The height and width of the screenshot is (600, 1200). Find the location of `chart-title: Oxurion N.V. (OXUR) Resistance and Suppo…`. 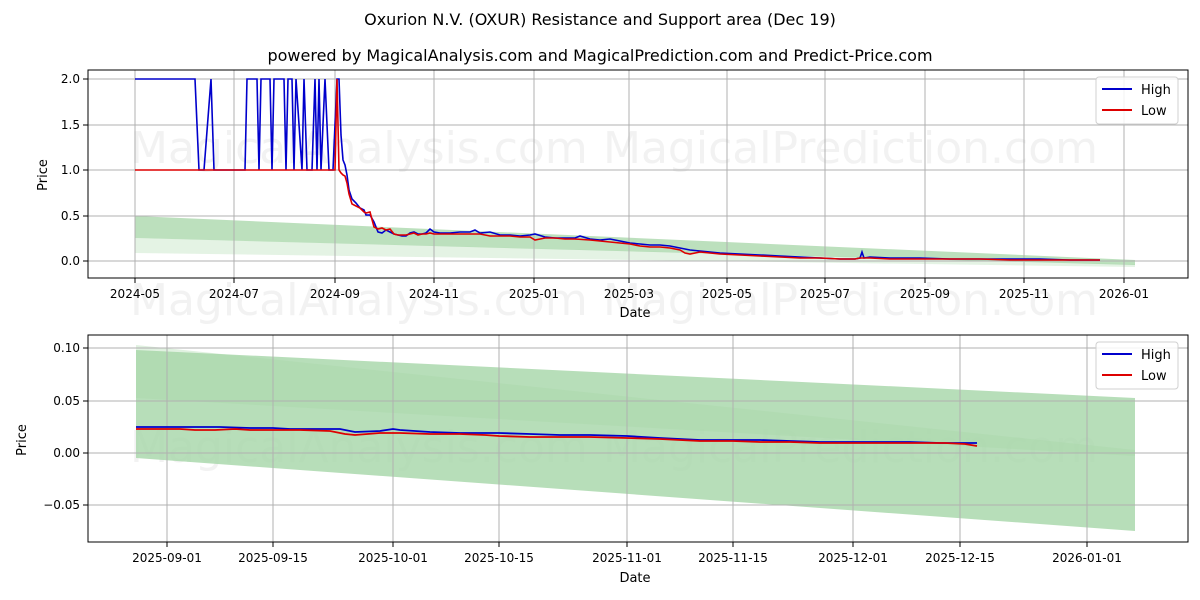

chart-title: Oxurion N.V. (OXUR) Resistance and Suppo… is located at coordinates (600, 19).